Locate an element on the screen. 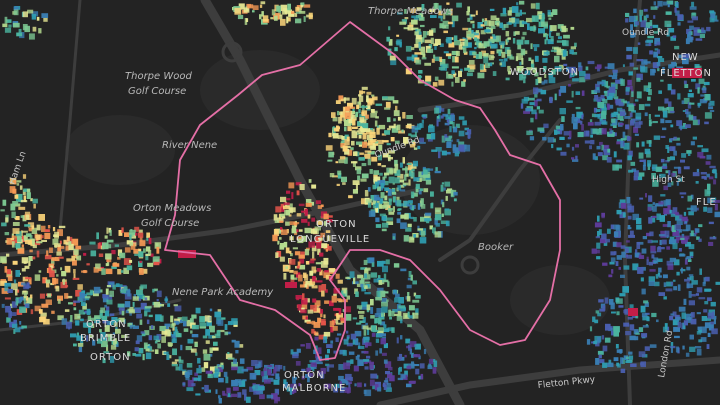 Image resolution: width=720 pixels, height=405 pixels. label-fle: FLE is located at coordinates (706, 202).